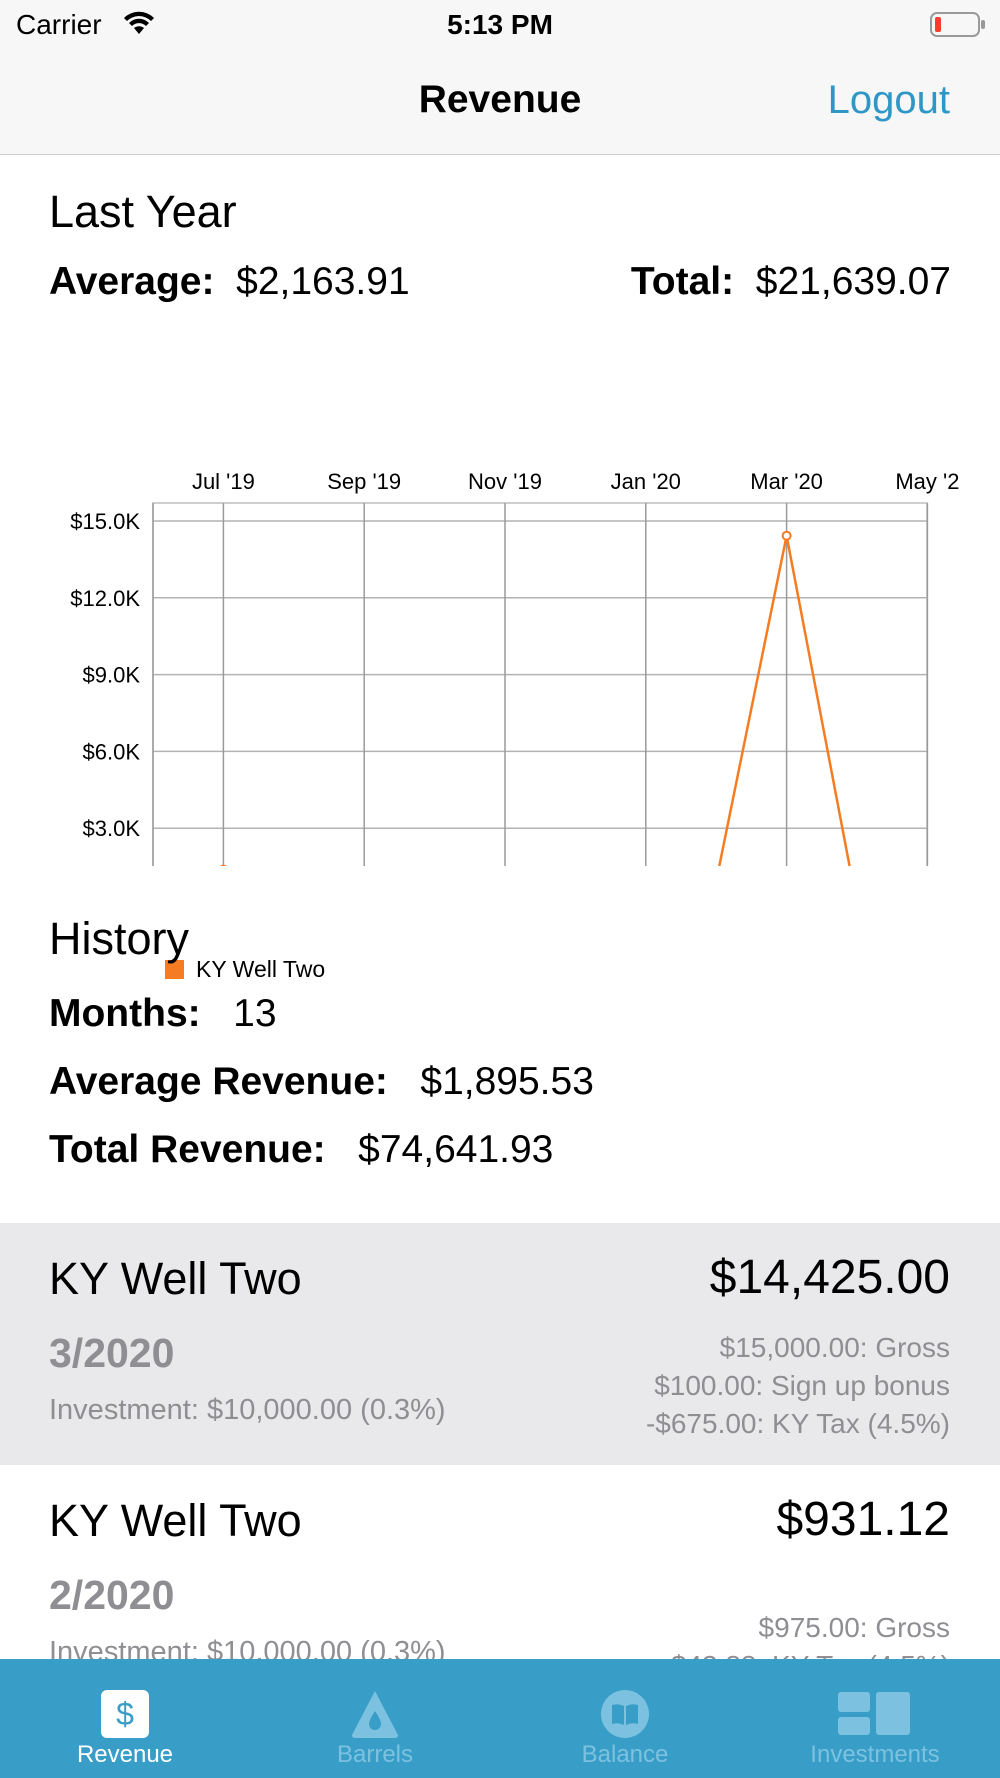 This screenshot has width=1000, height=1778. I want to click on battery-icon, so click(957, 24).